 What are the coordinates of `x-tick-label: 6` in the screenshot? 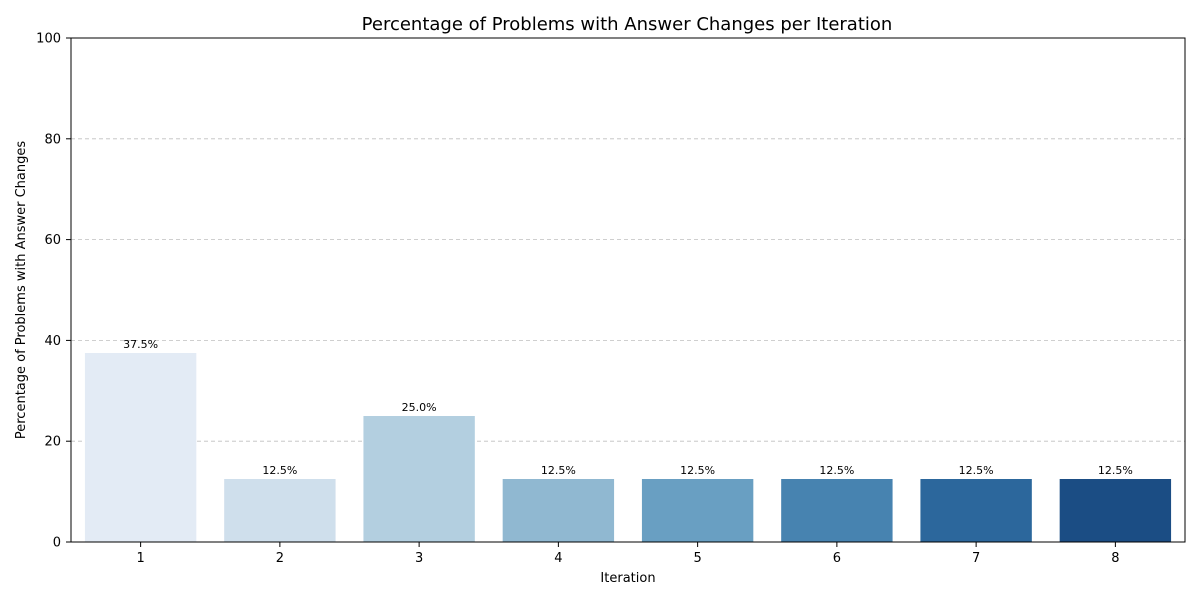 It's located at (837, 558).